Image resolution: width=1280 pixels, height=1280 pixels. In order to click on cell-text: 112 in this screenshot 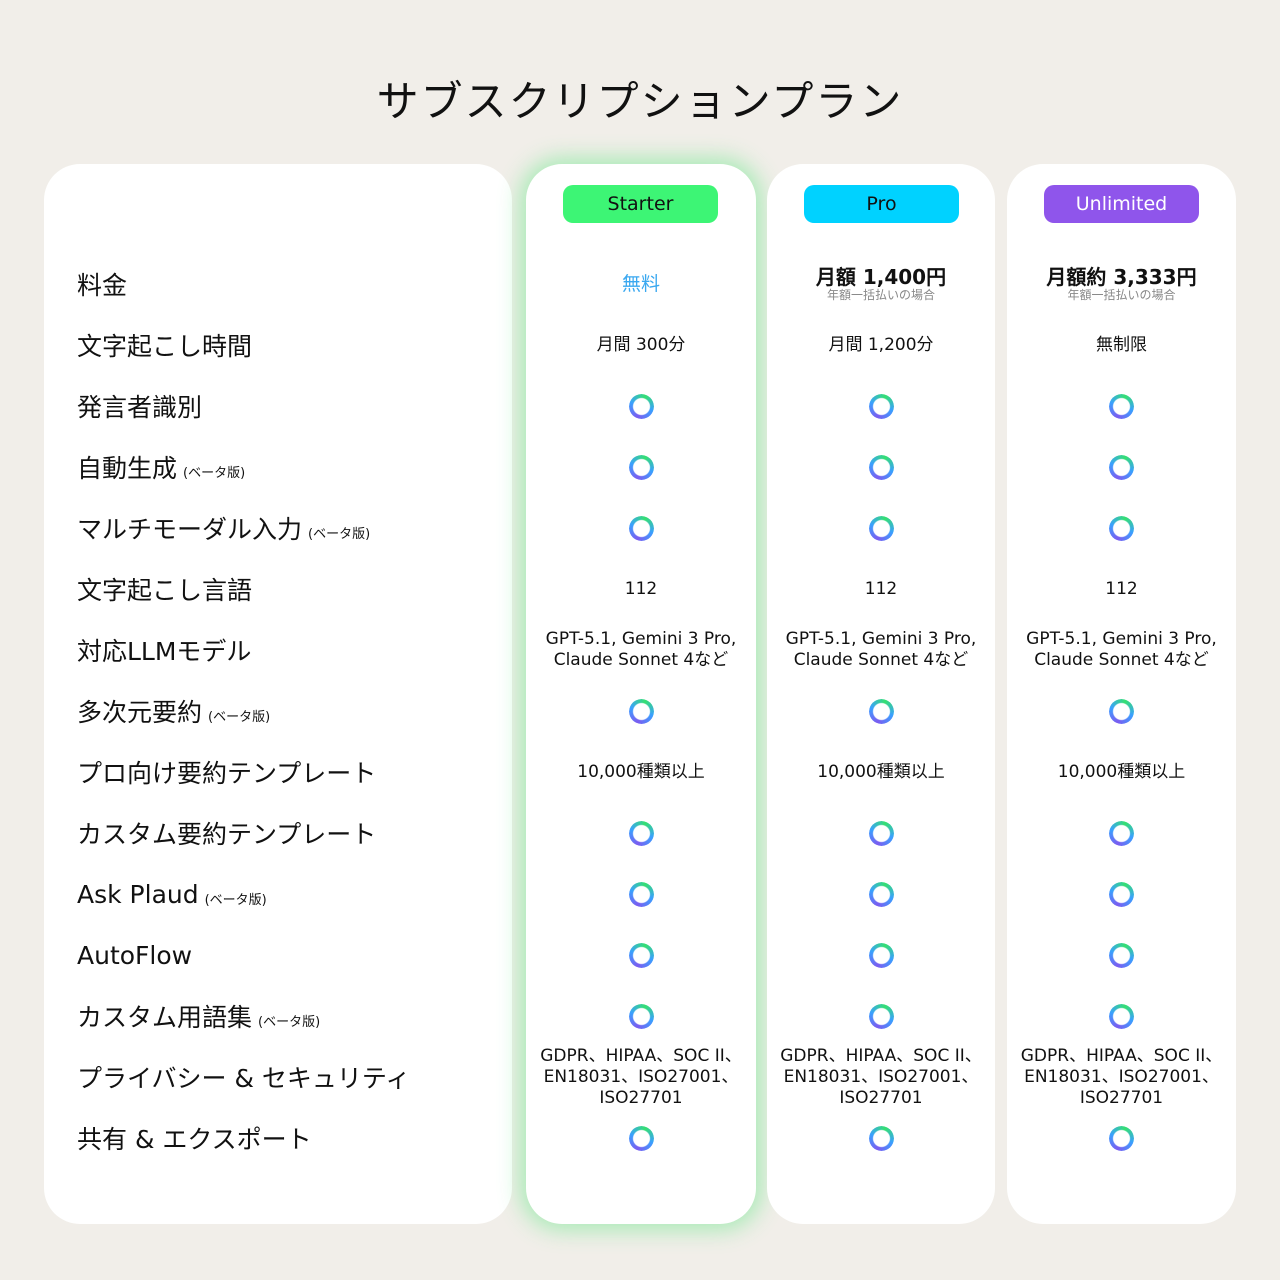, I will do `click(881, 588)`.